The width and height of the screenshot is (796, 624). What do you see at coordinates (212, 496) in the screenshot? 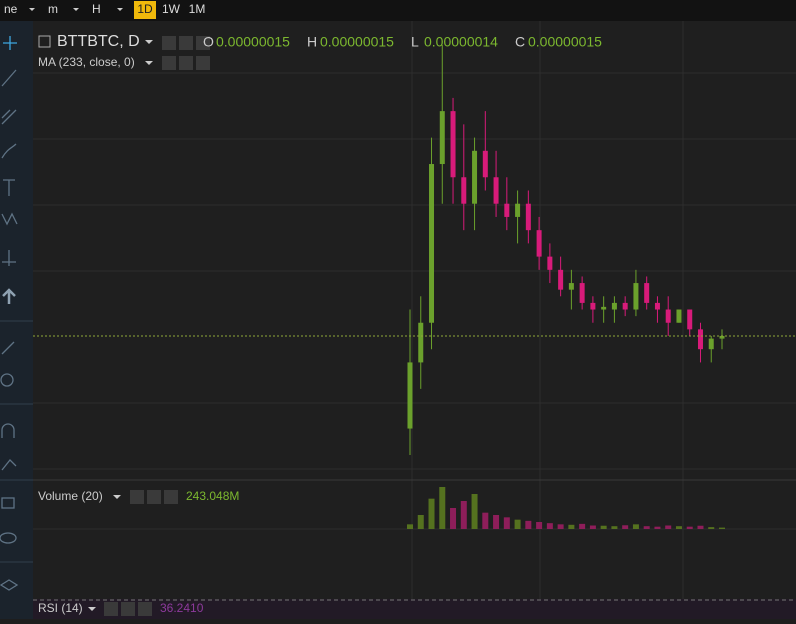
I see `volume-value: 243.048M` at bounding box center [212, 496].